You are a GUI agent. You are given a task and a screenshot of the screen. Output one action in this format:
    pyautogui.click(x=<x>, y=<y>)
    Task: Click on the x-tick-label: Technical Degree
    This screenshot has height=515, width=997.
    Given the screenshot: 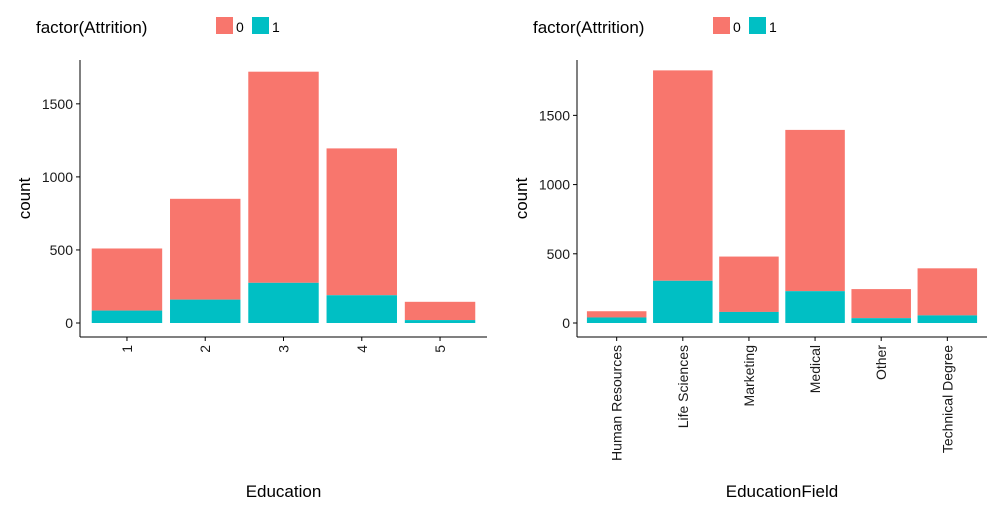 What is the action you would take?
    pyautogui.click(x=947, y=399)
    